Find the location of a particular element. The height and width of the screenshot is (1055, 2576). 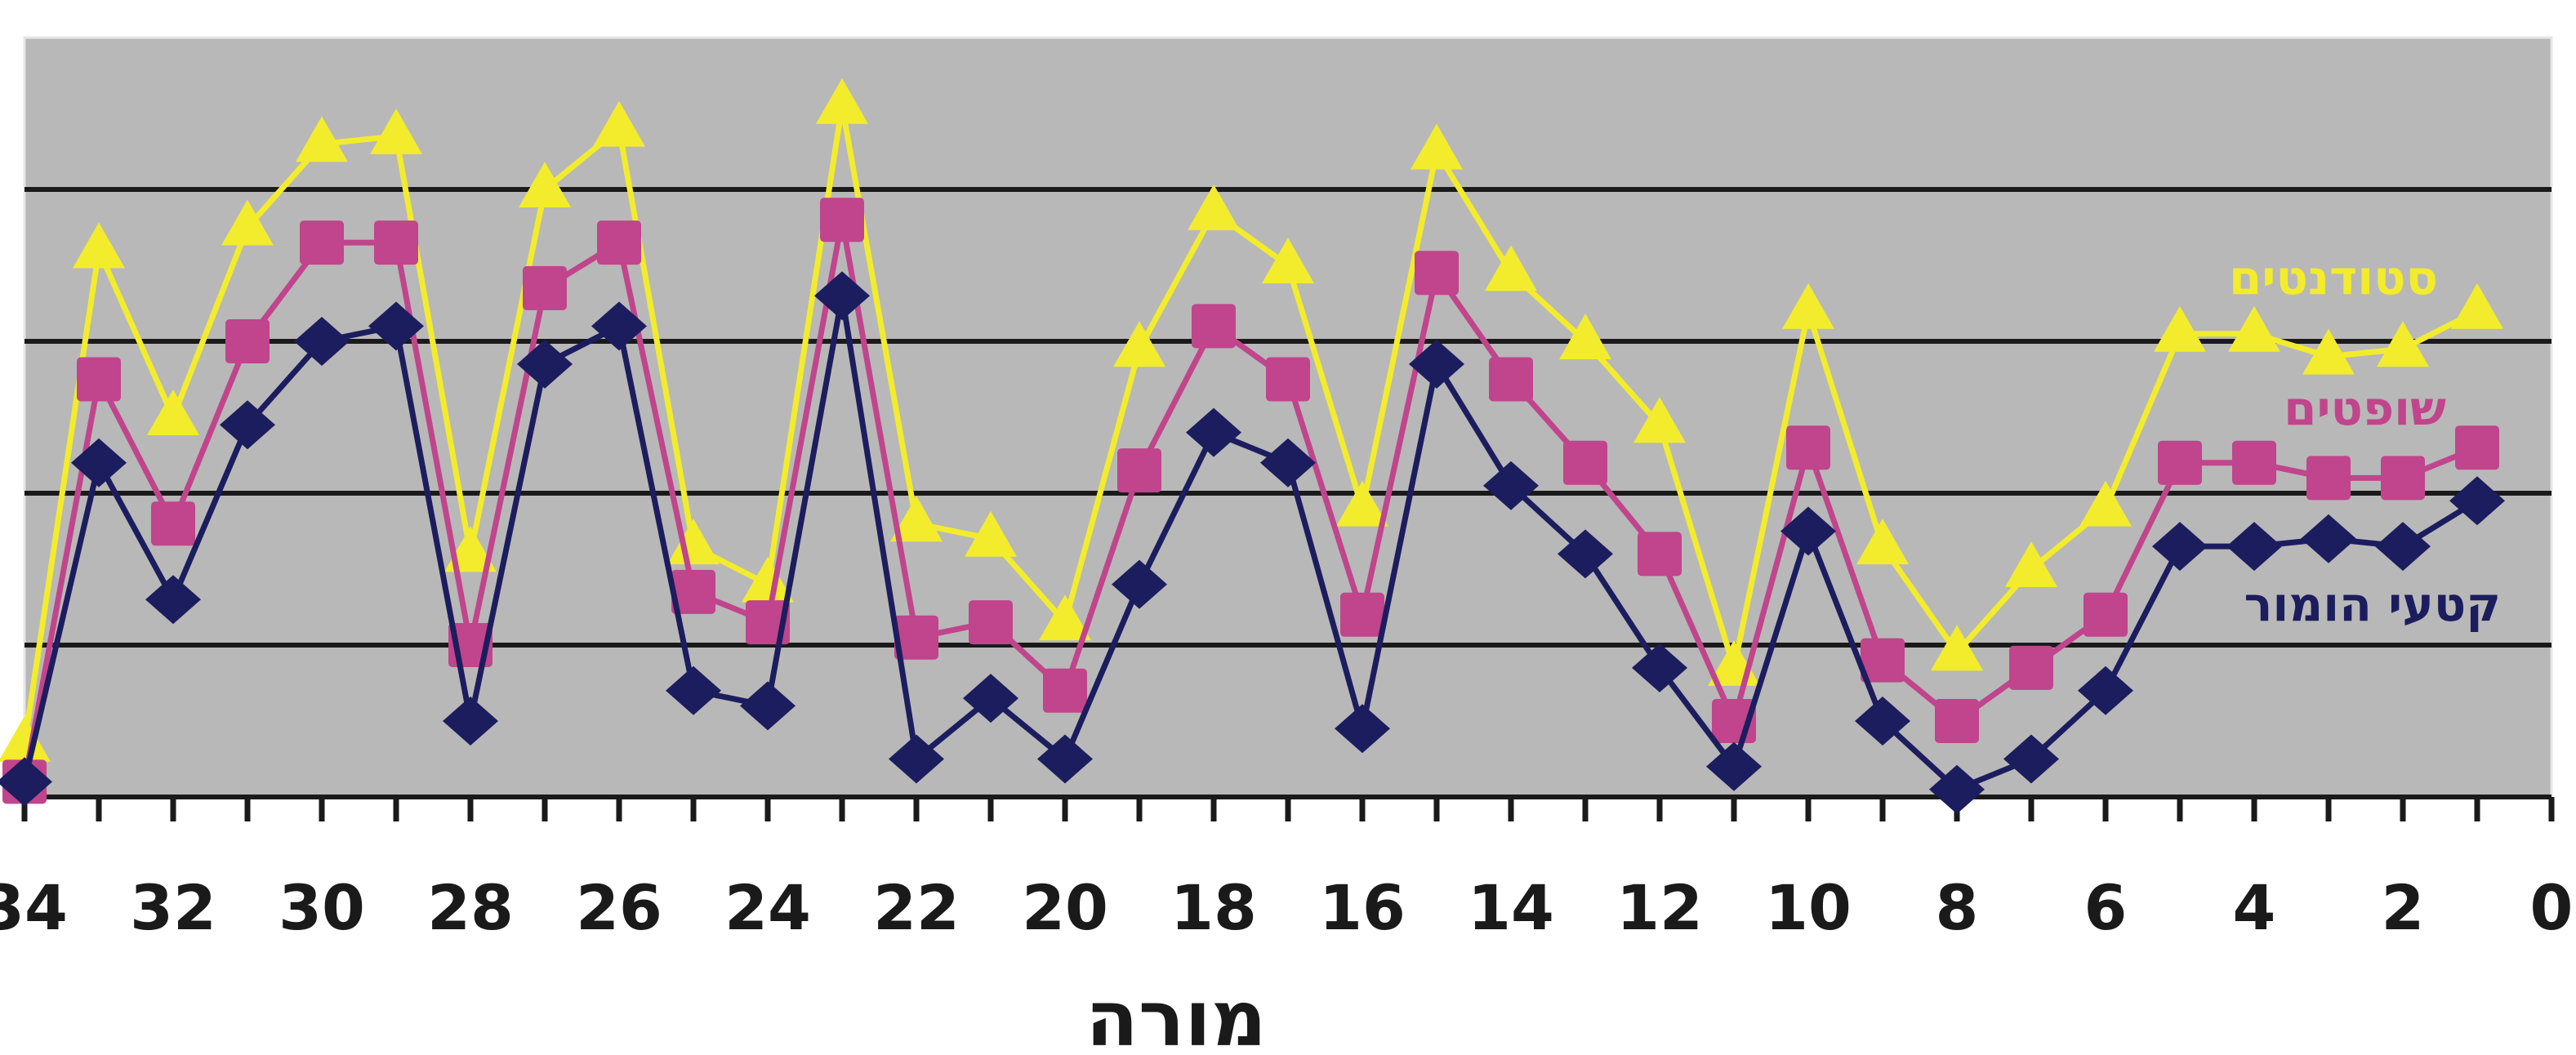

x-tick-label: 34 is located at coordinates (34, 907).